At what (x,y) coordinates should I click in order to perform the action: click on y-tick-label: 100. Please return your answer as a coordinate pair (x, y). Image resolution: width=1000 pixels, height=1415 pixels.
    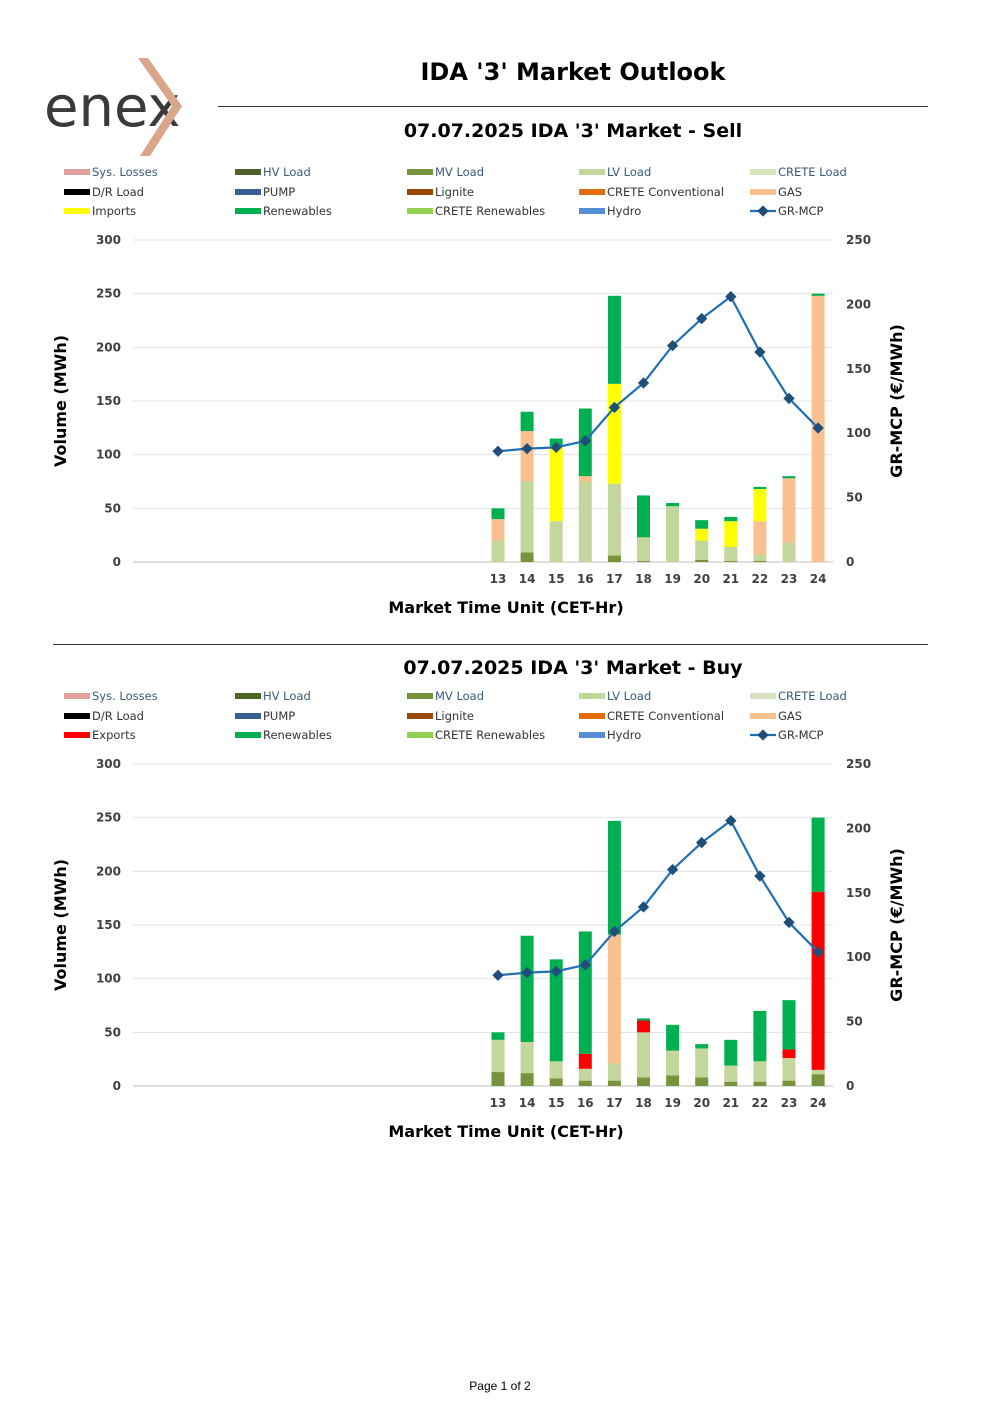
    Looking at the image, I should click on (108, 979).